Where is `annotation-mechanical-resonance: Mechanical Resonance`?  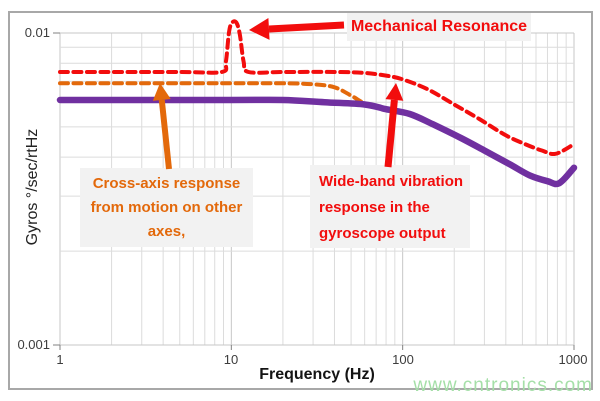
annotation-mechanical-resonance: Mechanical Resonance is located at coordinates (439, 27).